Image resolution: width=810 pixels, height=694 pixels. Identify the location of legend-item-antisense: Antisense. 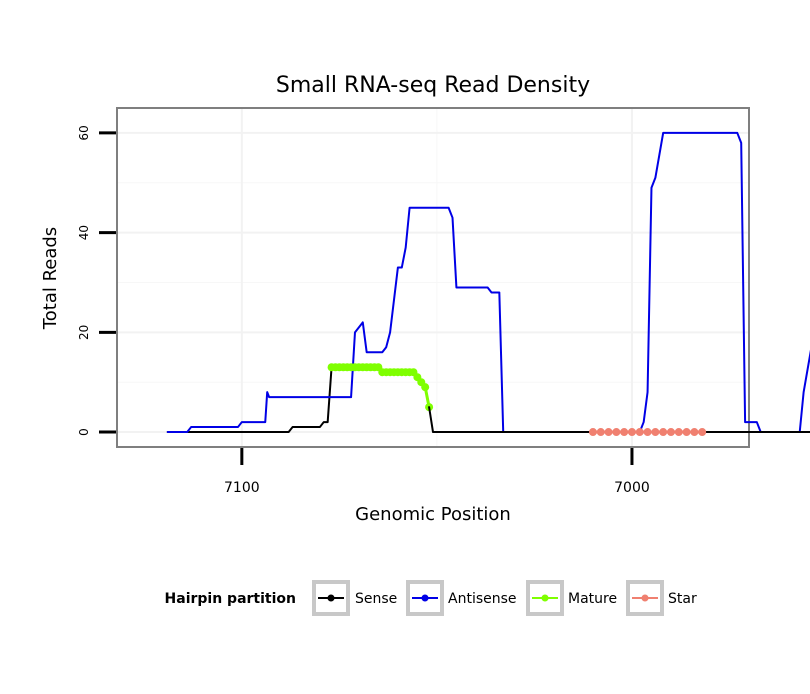
(461, 598).